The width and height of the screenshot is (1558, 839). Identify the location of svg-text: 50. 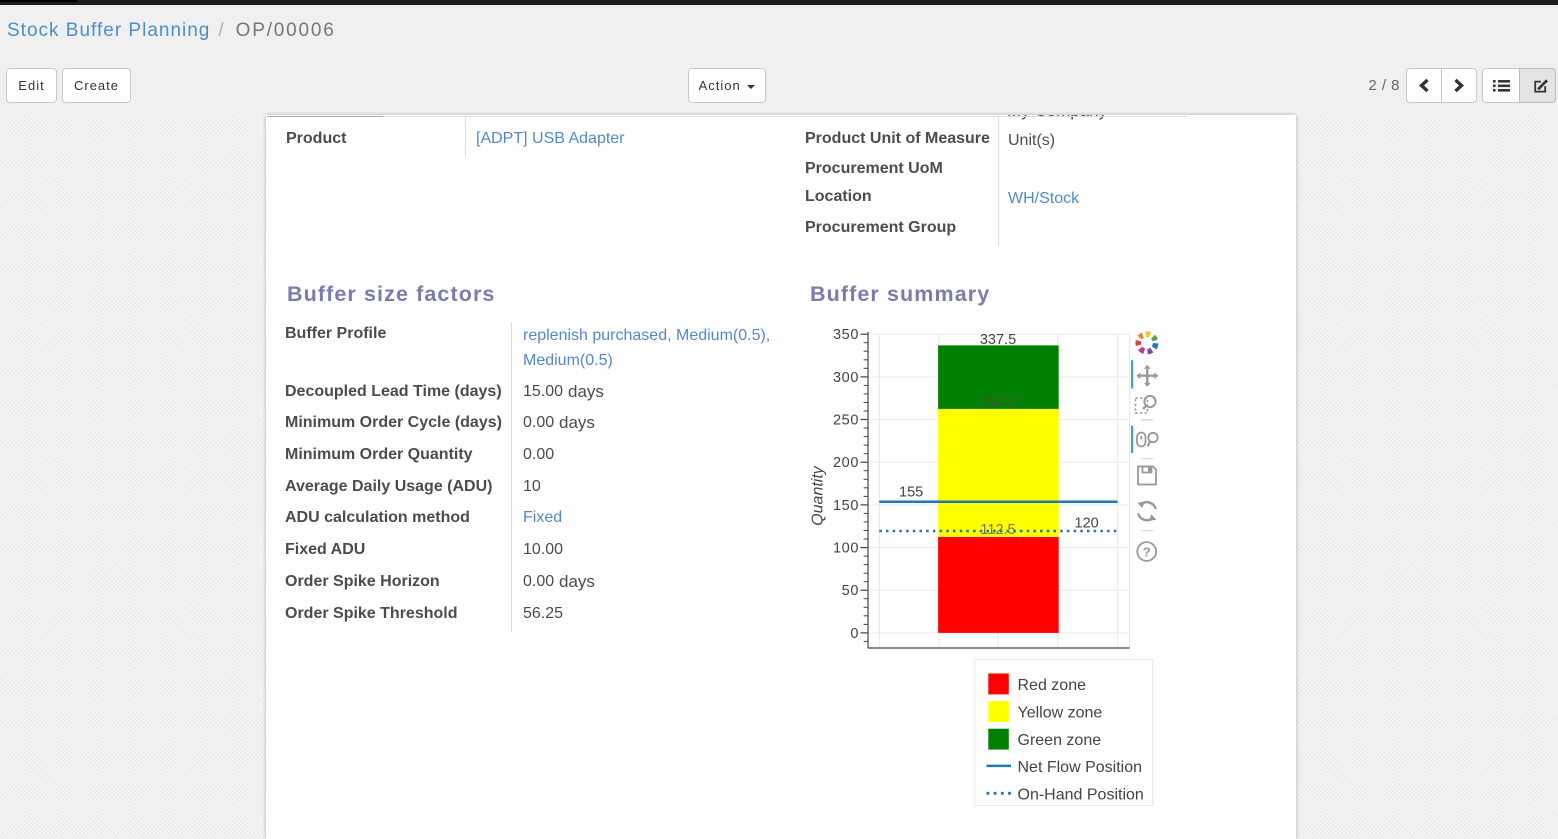
(850, 591).